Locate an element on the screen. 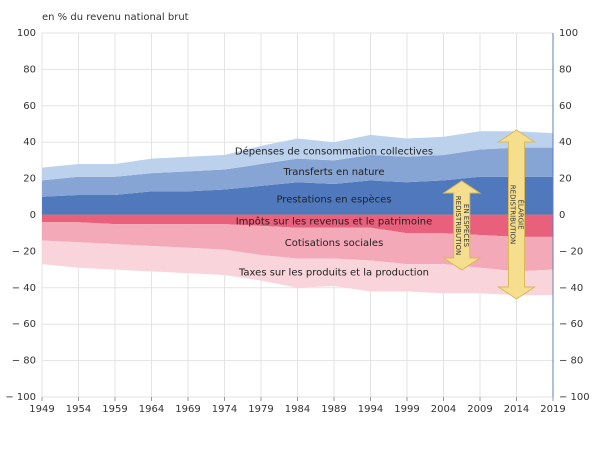 Image resolution: width=600 pixels, height=454 pixels. area-label: Dépenses de consommation collectives is located at coordinates (334, 151).